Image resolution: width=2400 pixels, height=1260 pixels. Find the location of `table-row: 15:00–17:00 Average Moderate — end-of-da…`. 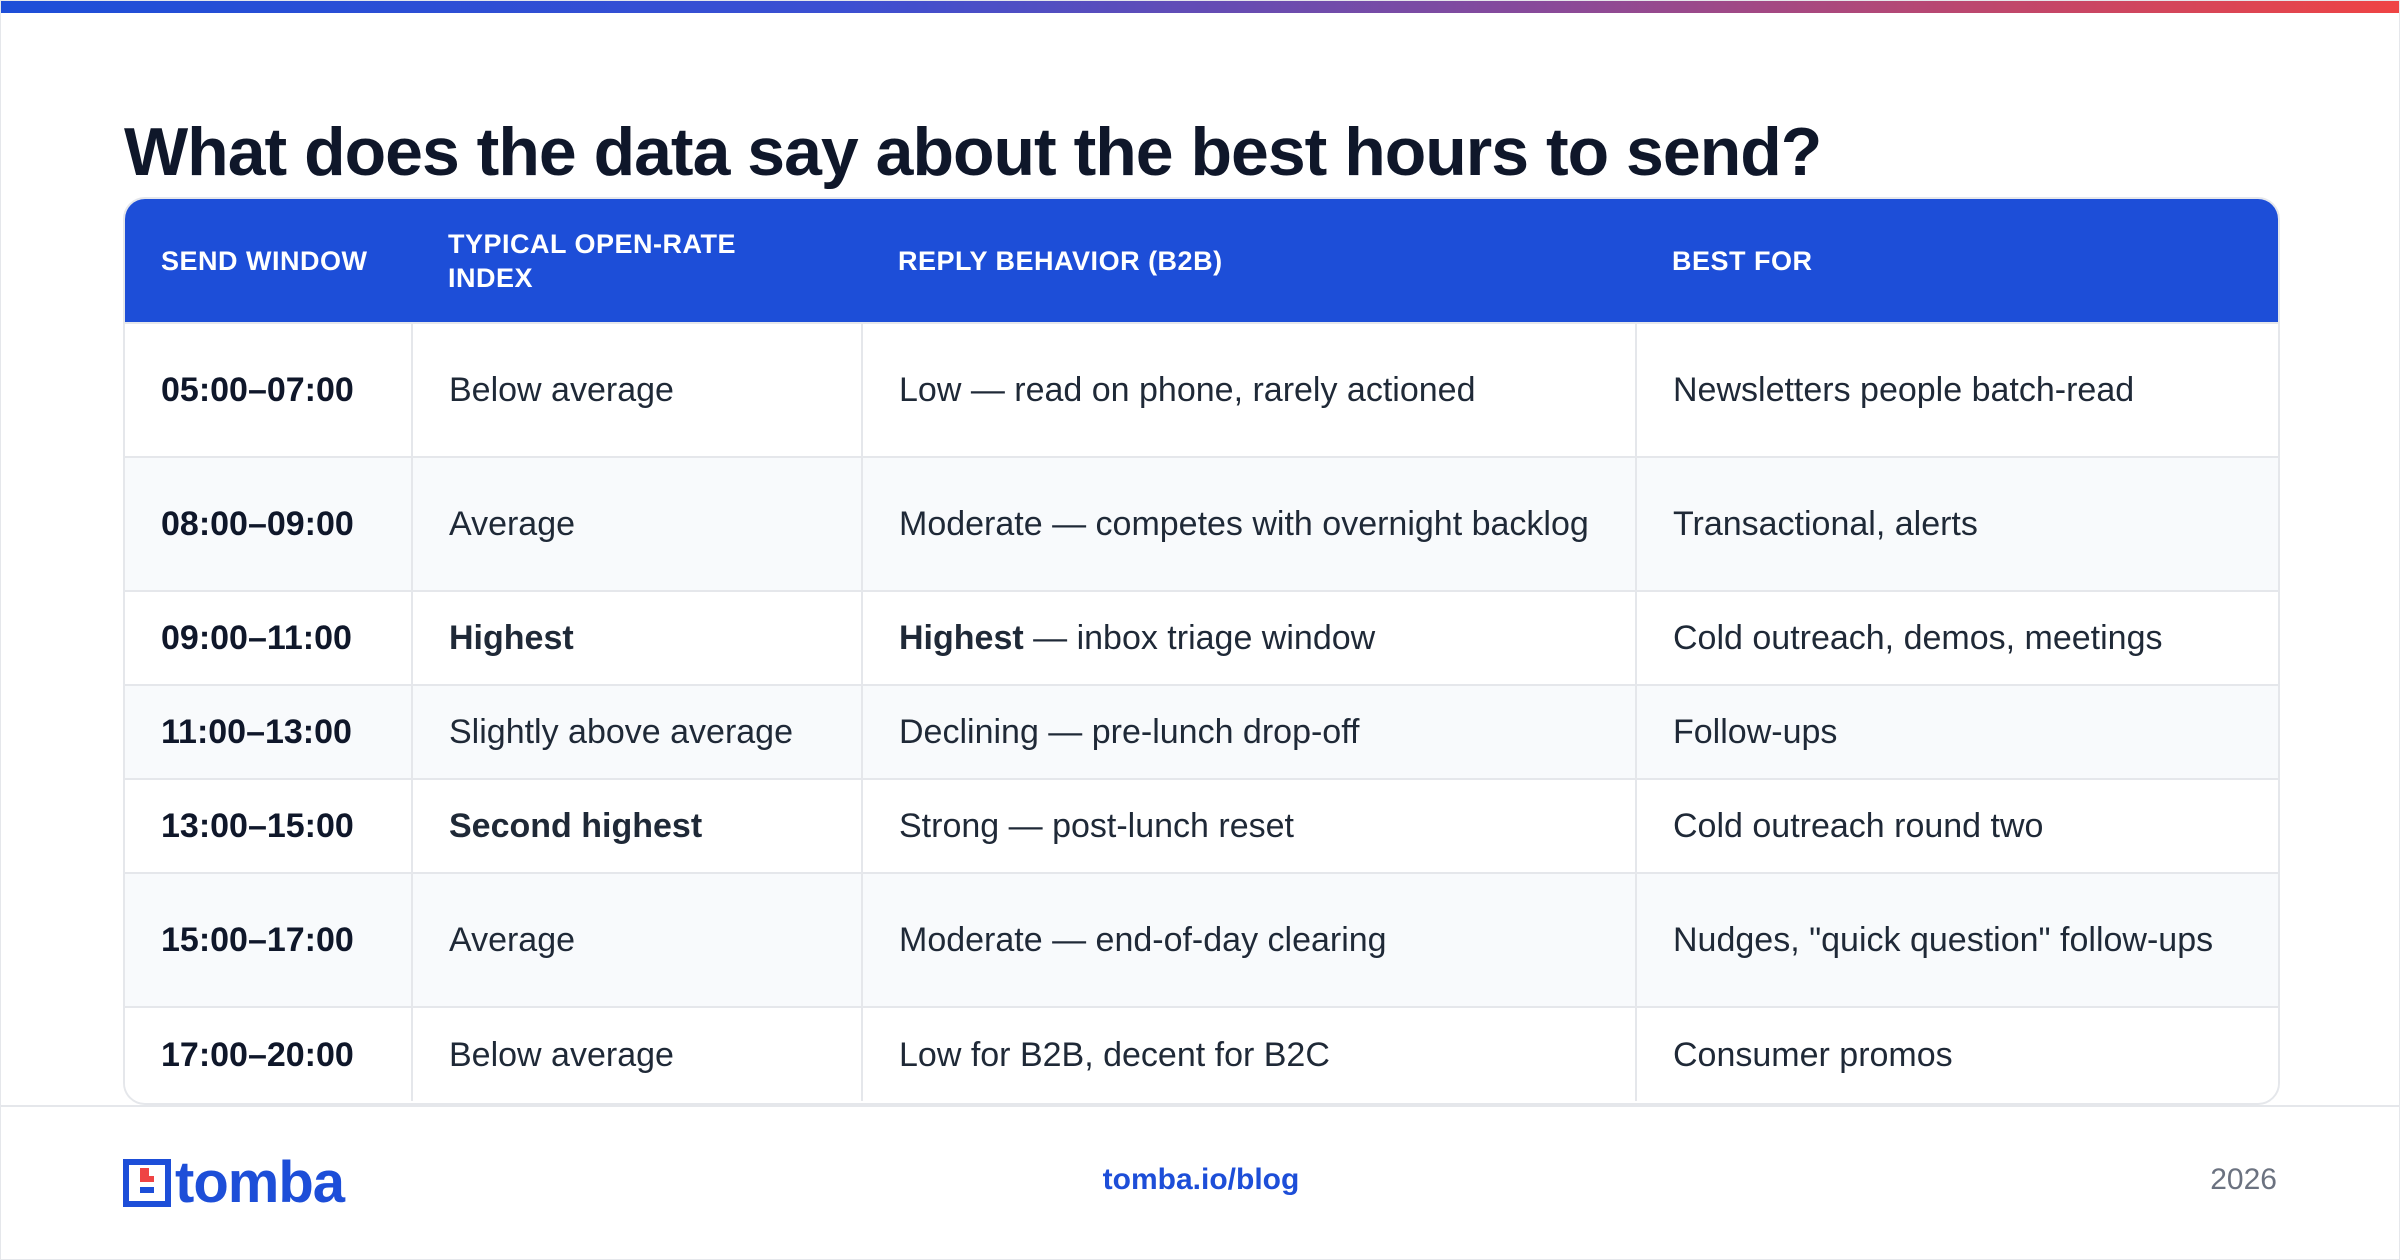

table-row: 15:00–17:00 Average Moderate — end-of-da… is located at coordinates (1201, 939).